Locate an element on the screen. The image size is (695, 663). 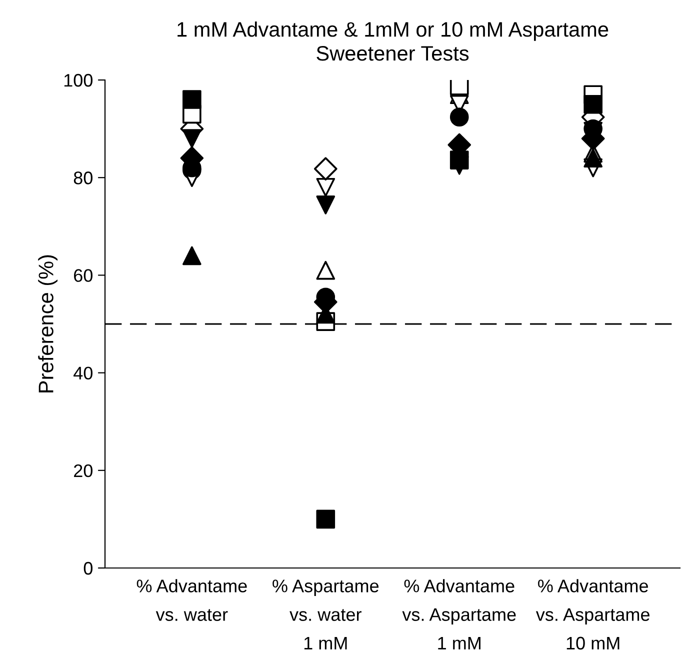
y-tick-label: 0 is located at coordinates (88, 568).